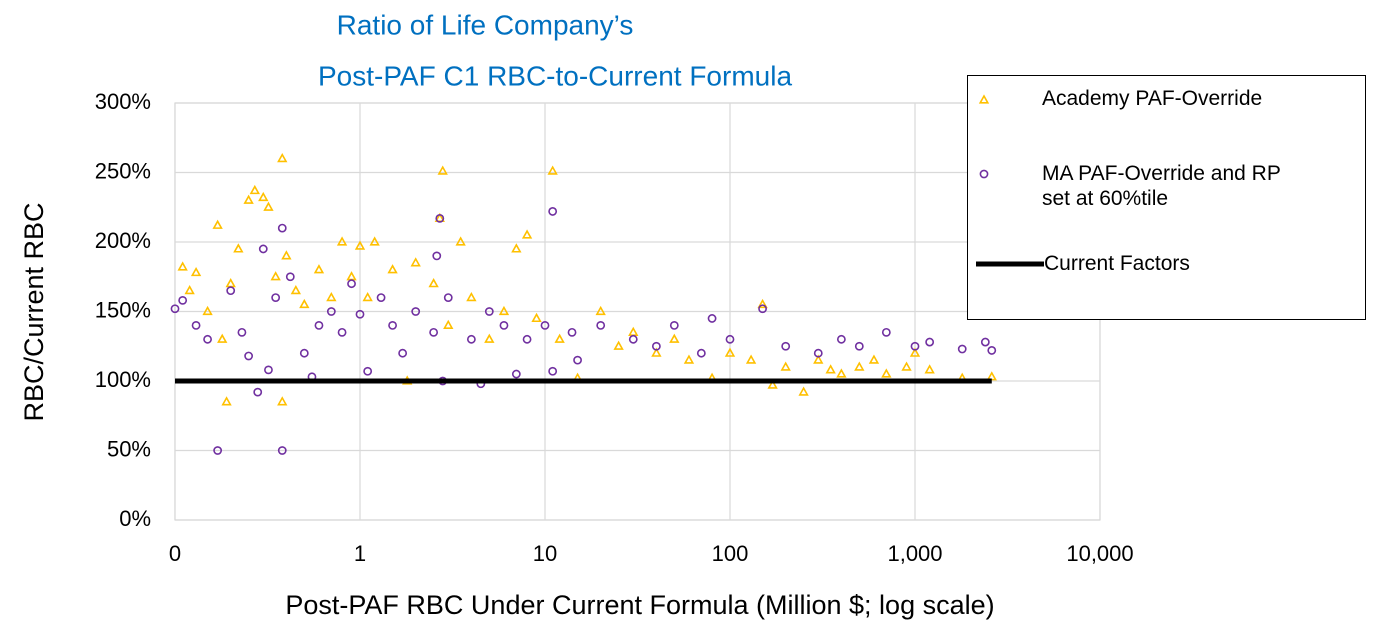 The height and width of the screenshot is (625, 1377). Describe the element at coordinates (123, 309) in the screenshot. I see `y-tick-label: 150%` at that location.